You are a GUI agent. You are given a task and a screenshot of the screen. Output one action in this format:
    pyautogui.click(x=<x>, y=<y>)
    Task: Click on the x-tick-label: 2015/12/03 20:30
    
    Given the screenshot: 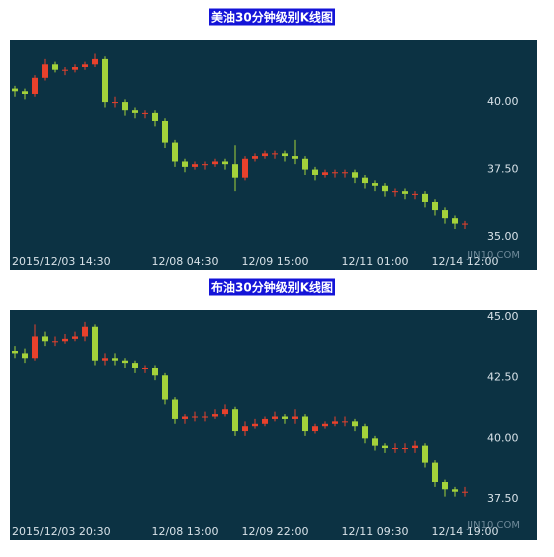 What is the action you would take?
    pyautogui.click(x=61, y=531)
    